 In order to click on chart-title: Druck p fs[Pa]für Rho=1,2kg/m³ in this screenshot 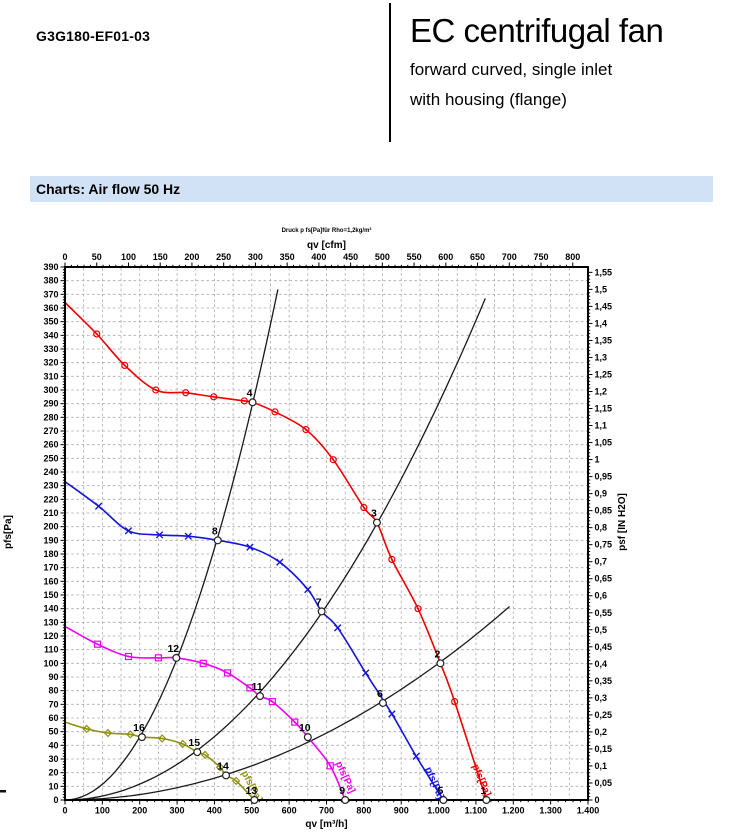, I will do `click(327, 230)`.